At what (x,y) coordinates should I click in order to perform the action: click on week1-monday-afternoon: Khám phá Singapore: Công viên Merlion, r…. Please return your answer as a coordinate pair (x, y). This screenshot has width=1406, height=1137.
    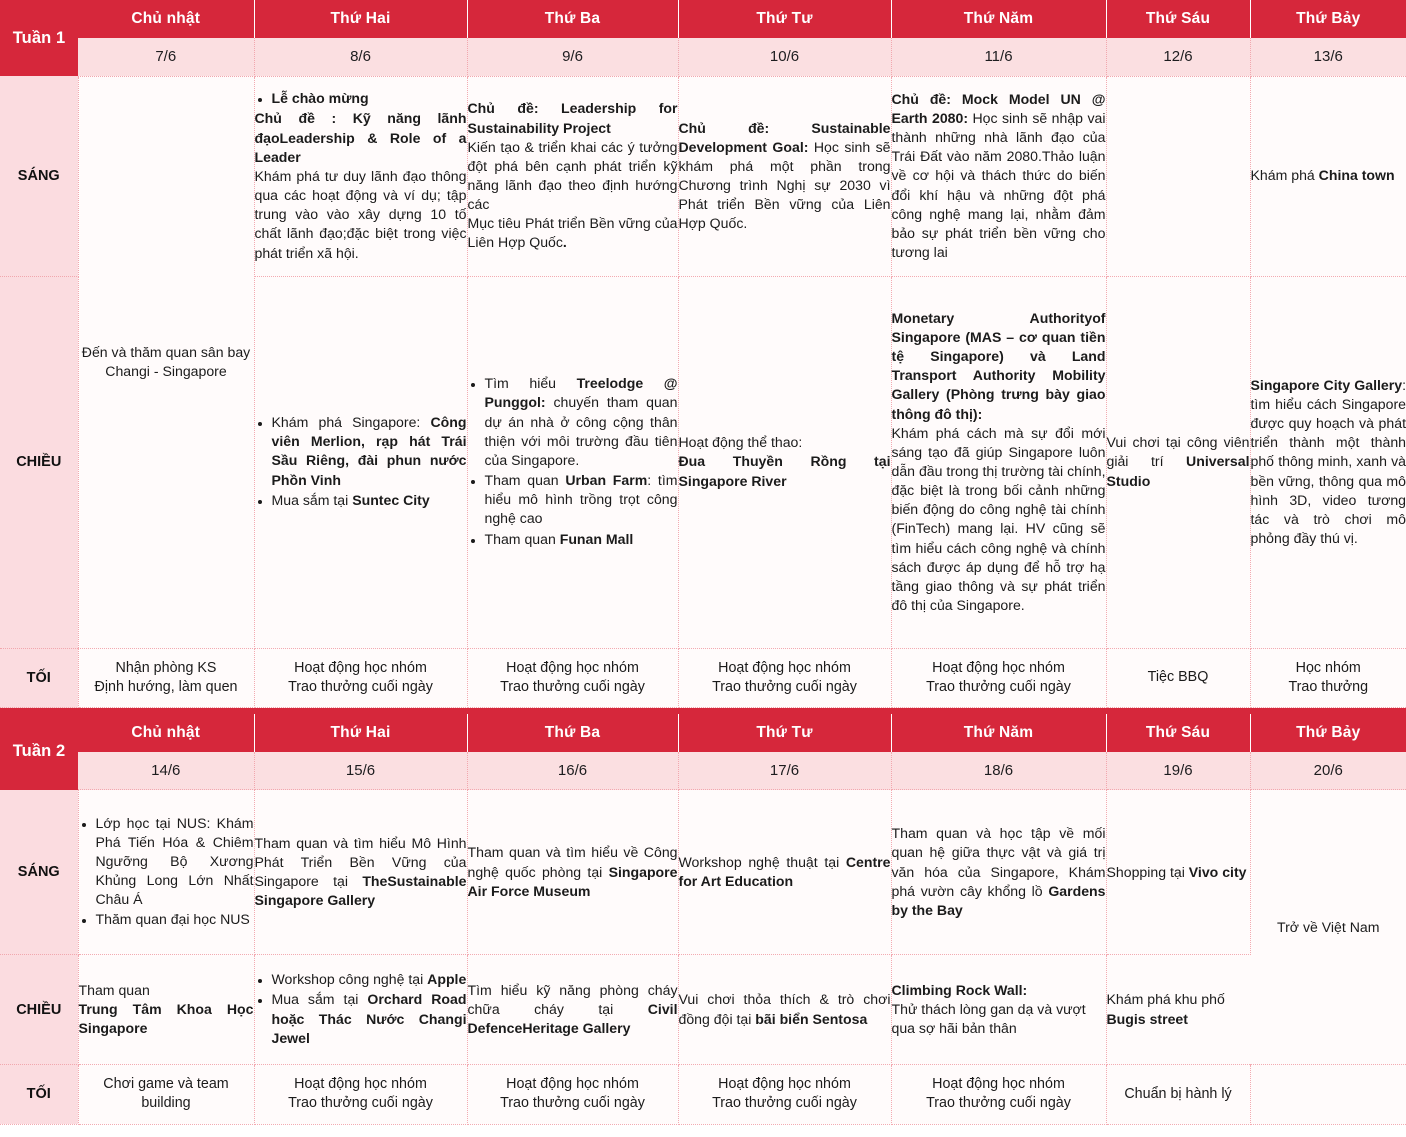
    Looking at the image, I should click on (361, 462).